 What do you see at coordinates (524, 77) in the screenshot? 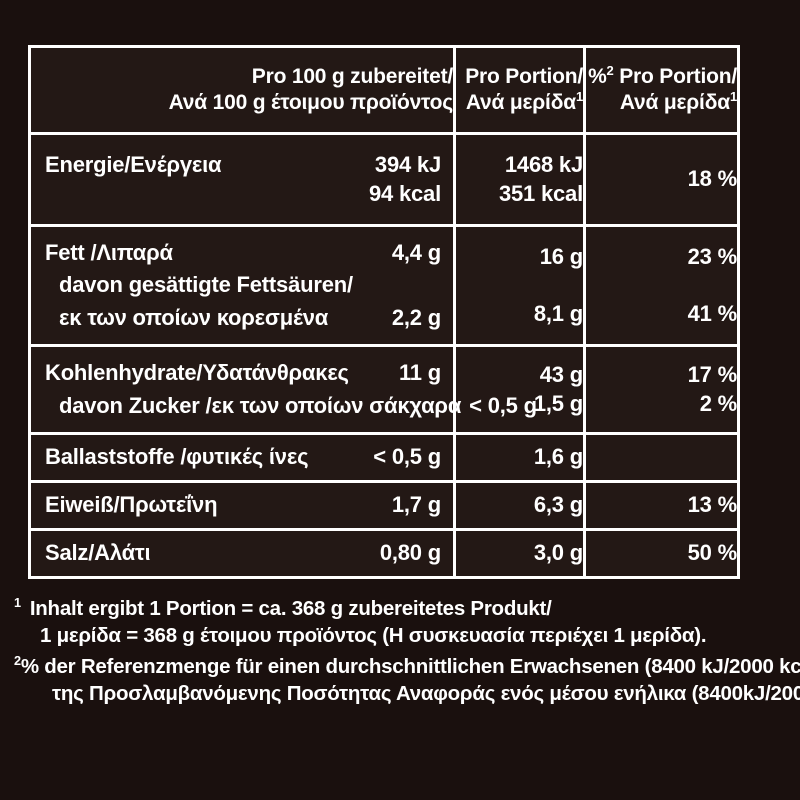
I see `header-per-portion-line1: Pro Portion/` at bounding box center [524, 77].